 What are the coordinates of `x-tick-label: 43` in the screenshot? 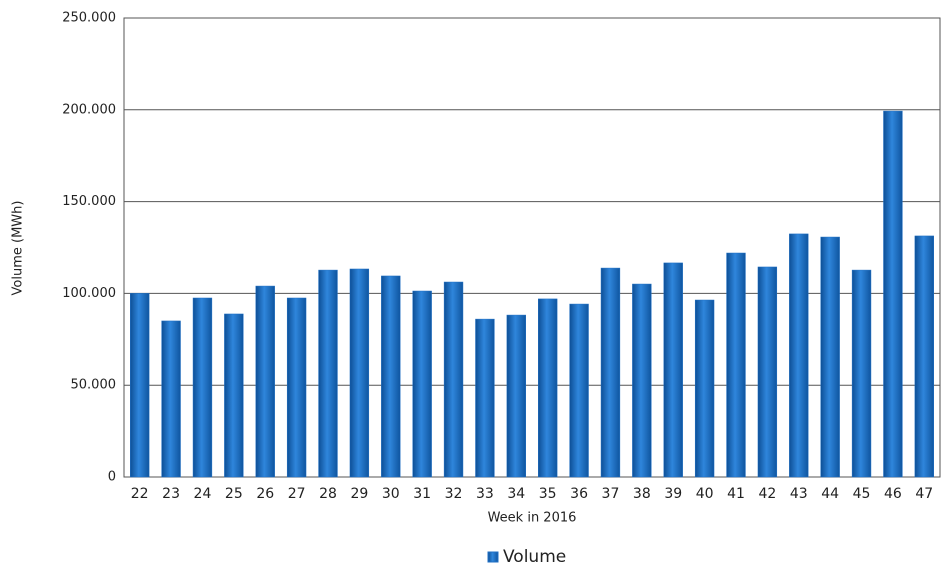 It's located at (799, 494).